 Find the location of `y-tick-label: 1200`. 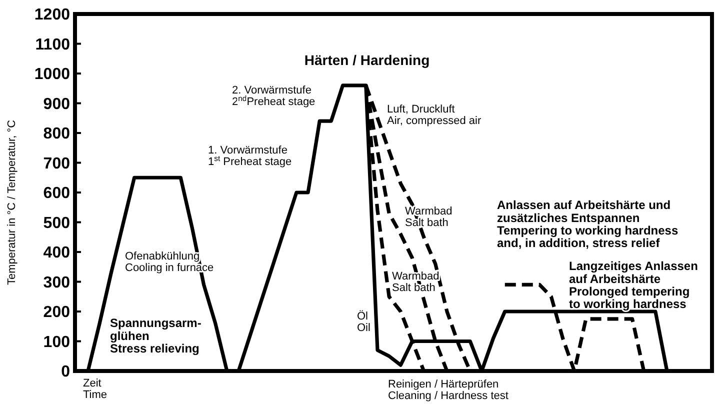

y-tick-label: 1200 is located at coordinates (52, 15).